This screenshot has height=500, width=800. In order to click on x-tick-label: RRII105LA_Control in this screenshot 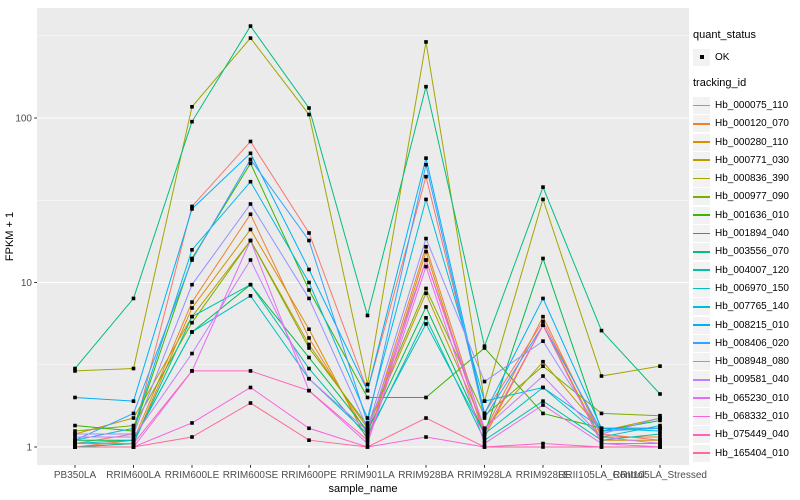, I will do `click(601, 475)`.